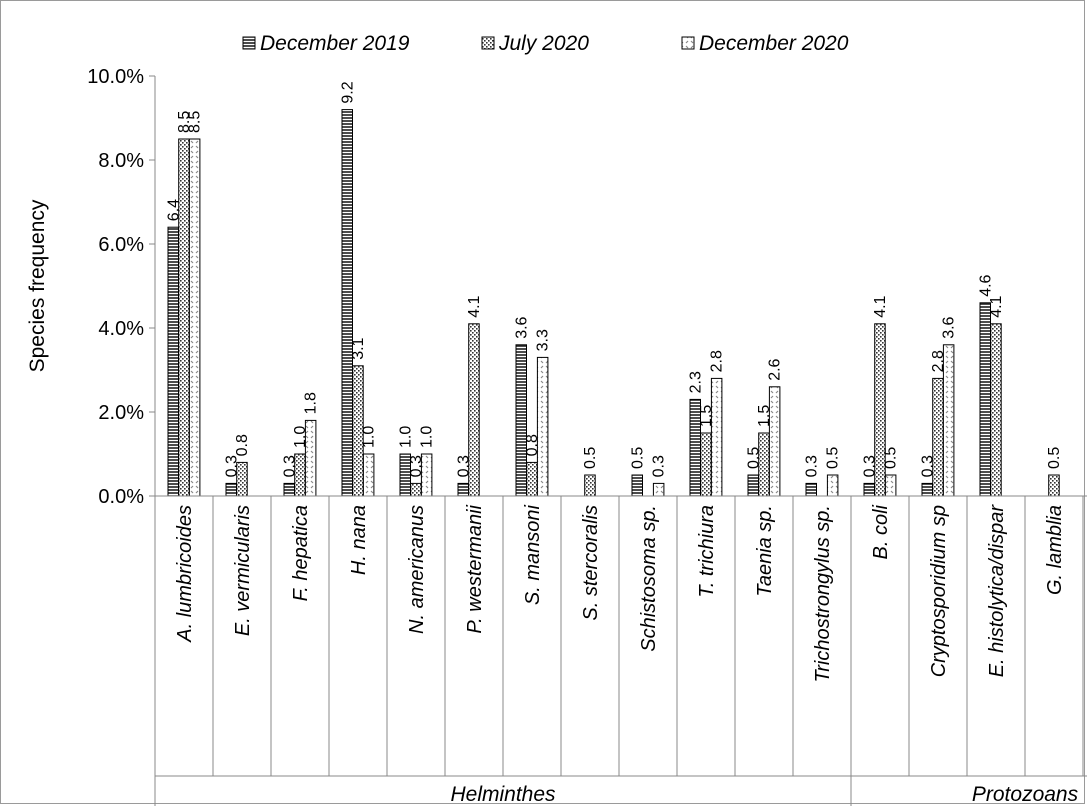 The height and width of the screenshot is (806, 1087). Describe the element at coordinates (774, 441) in the screenshot. I see `bar-december-2020-taenia-sp` at that location.